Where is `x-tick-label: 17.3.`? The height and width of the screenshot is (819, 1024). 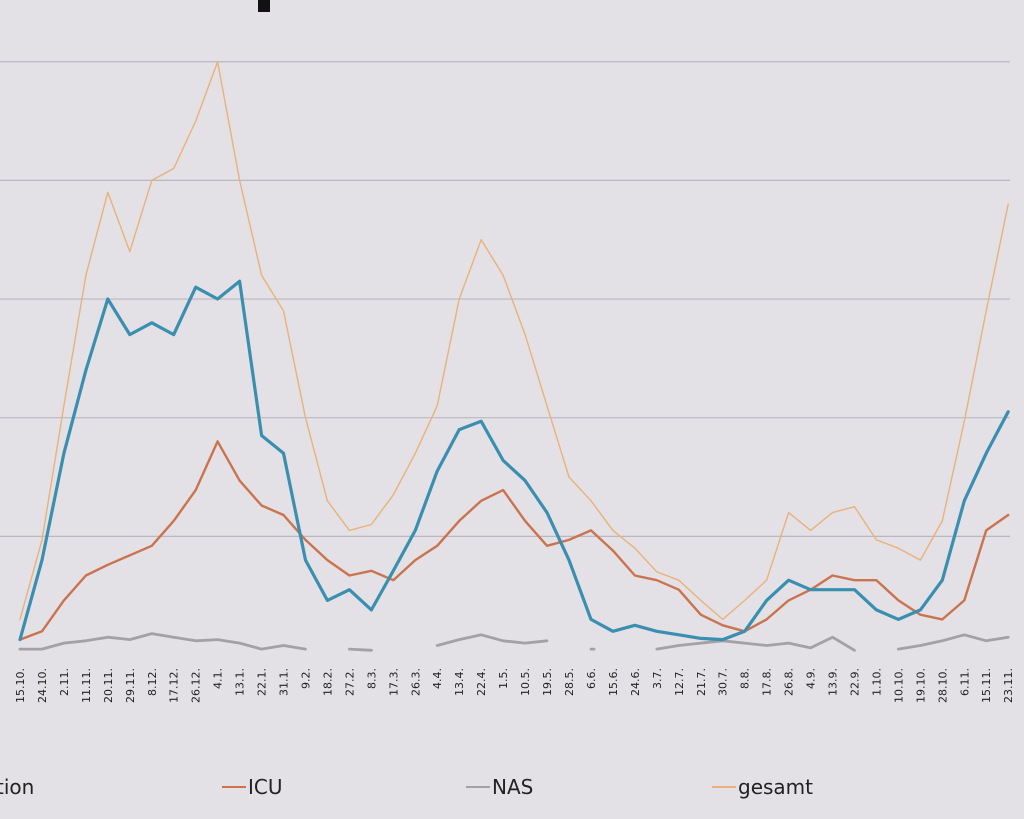 x-tick-label: 17.3. is located at coordinates (393, 682).